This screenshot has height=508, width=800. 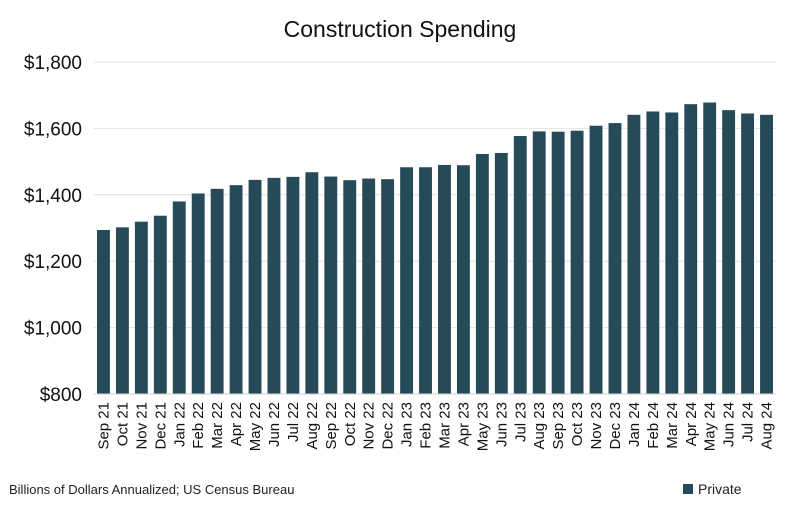 What do you see at coordinates (350, 424) in the screenshot?
I see `x-tick-label: Oct 22` at bounding box center [350, 424].